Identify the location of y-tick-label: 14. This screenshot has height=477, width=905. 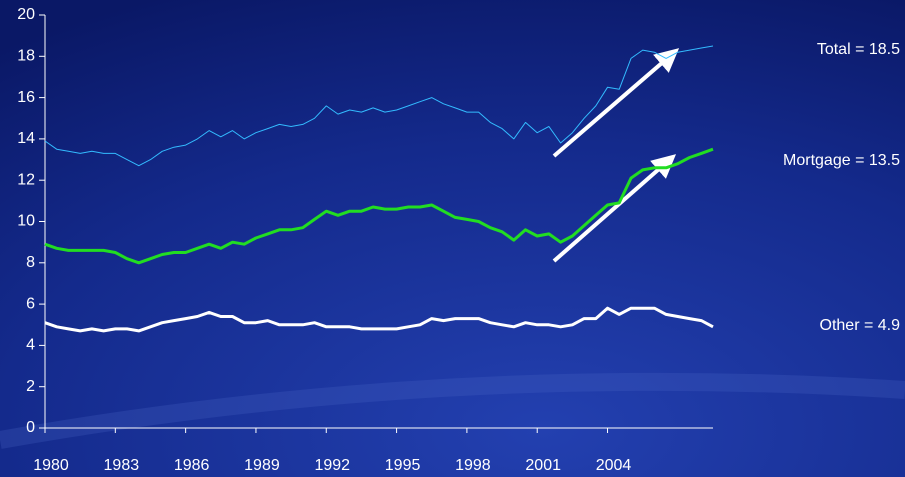
(26, 138).